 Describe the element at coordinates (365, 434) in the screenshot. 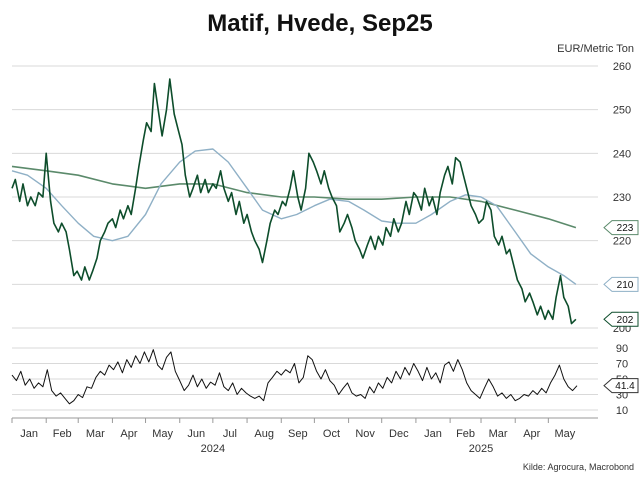

I see `x-month-label: Nov` at that location.